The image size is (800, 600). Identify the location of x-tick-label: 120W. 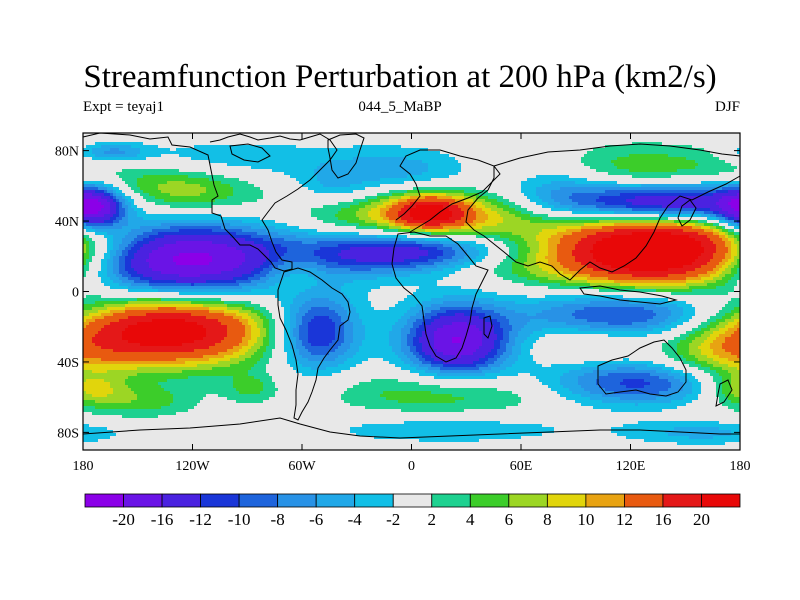
(192, 466).